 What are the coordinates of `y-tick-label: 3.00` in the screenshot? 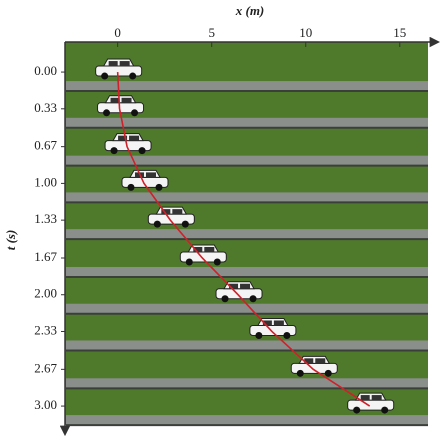 It's located at (45, 404).